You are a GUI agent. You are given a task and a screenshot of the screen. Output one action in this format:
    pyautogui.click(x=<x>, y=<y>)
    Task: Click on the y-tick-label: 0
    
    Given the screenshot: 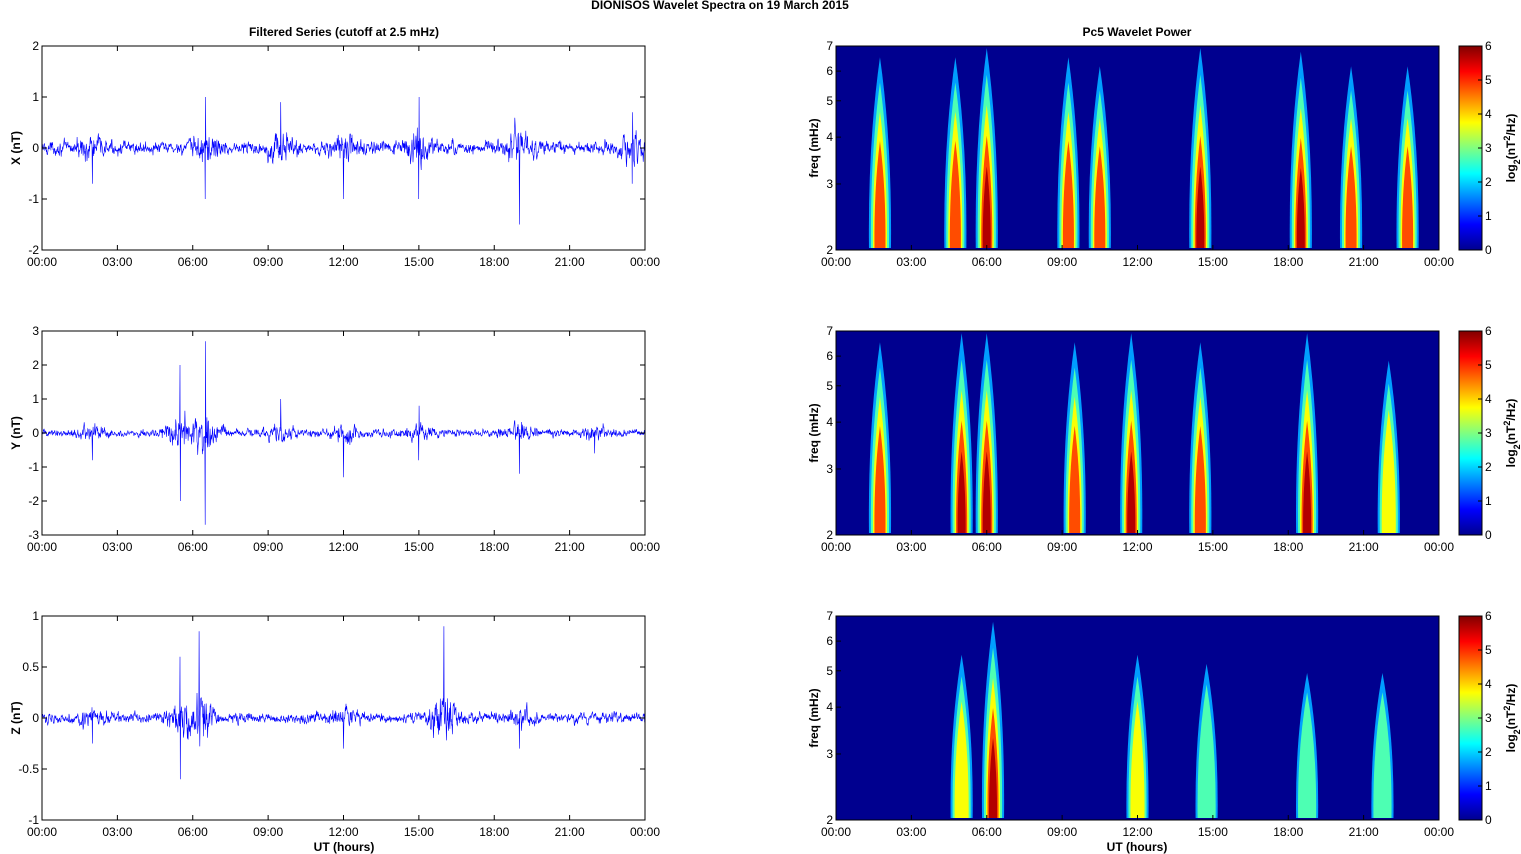 What is the action you would take?
    pyautogui.click(x=35, y=433)
    